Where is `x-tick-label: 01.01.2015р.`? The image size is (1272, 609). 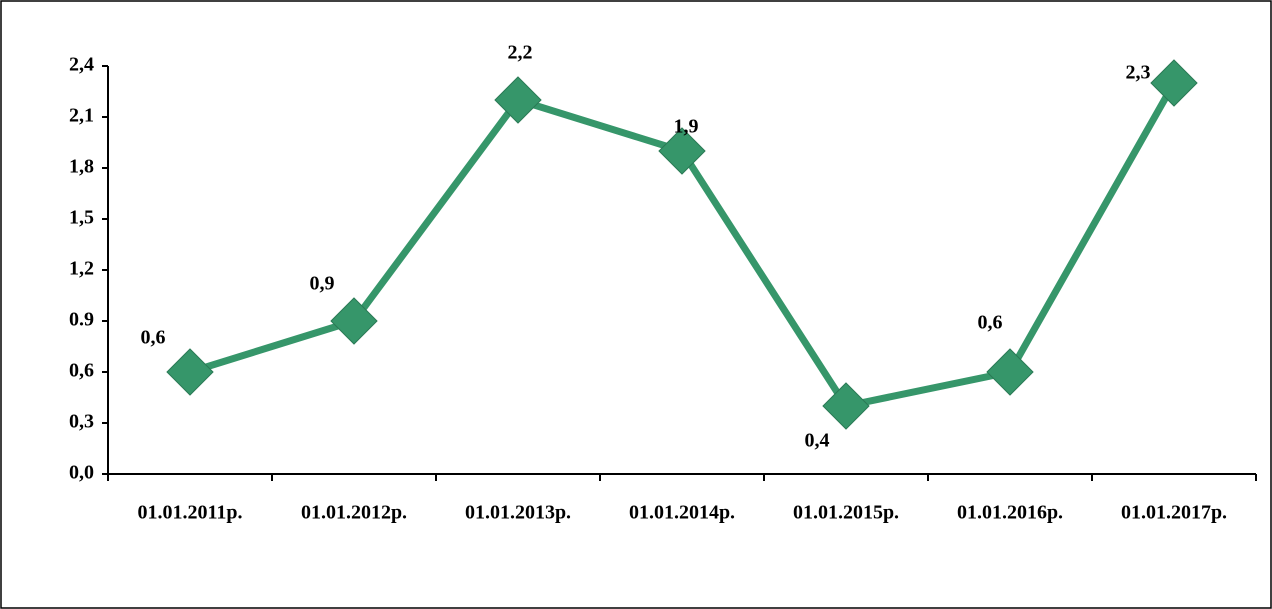
x-tick-label: 01.01.2015р. is located at coordinates (846, 513).